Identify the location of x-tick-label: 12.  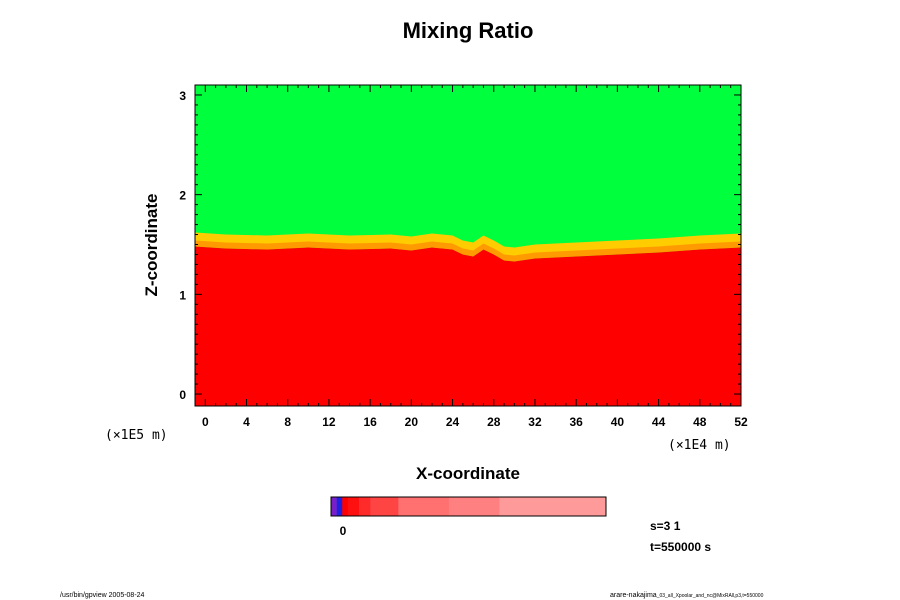
(329, 422).